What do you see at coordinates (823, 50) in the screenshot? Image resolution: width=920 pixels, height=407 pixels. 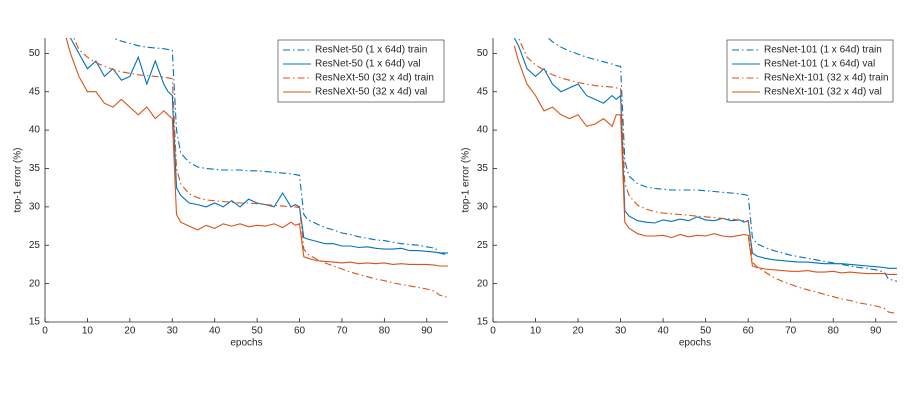 I see `legend-label: ResNet-101 (1 x 64d) train` at bounding box center [823, 50].